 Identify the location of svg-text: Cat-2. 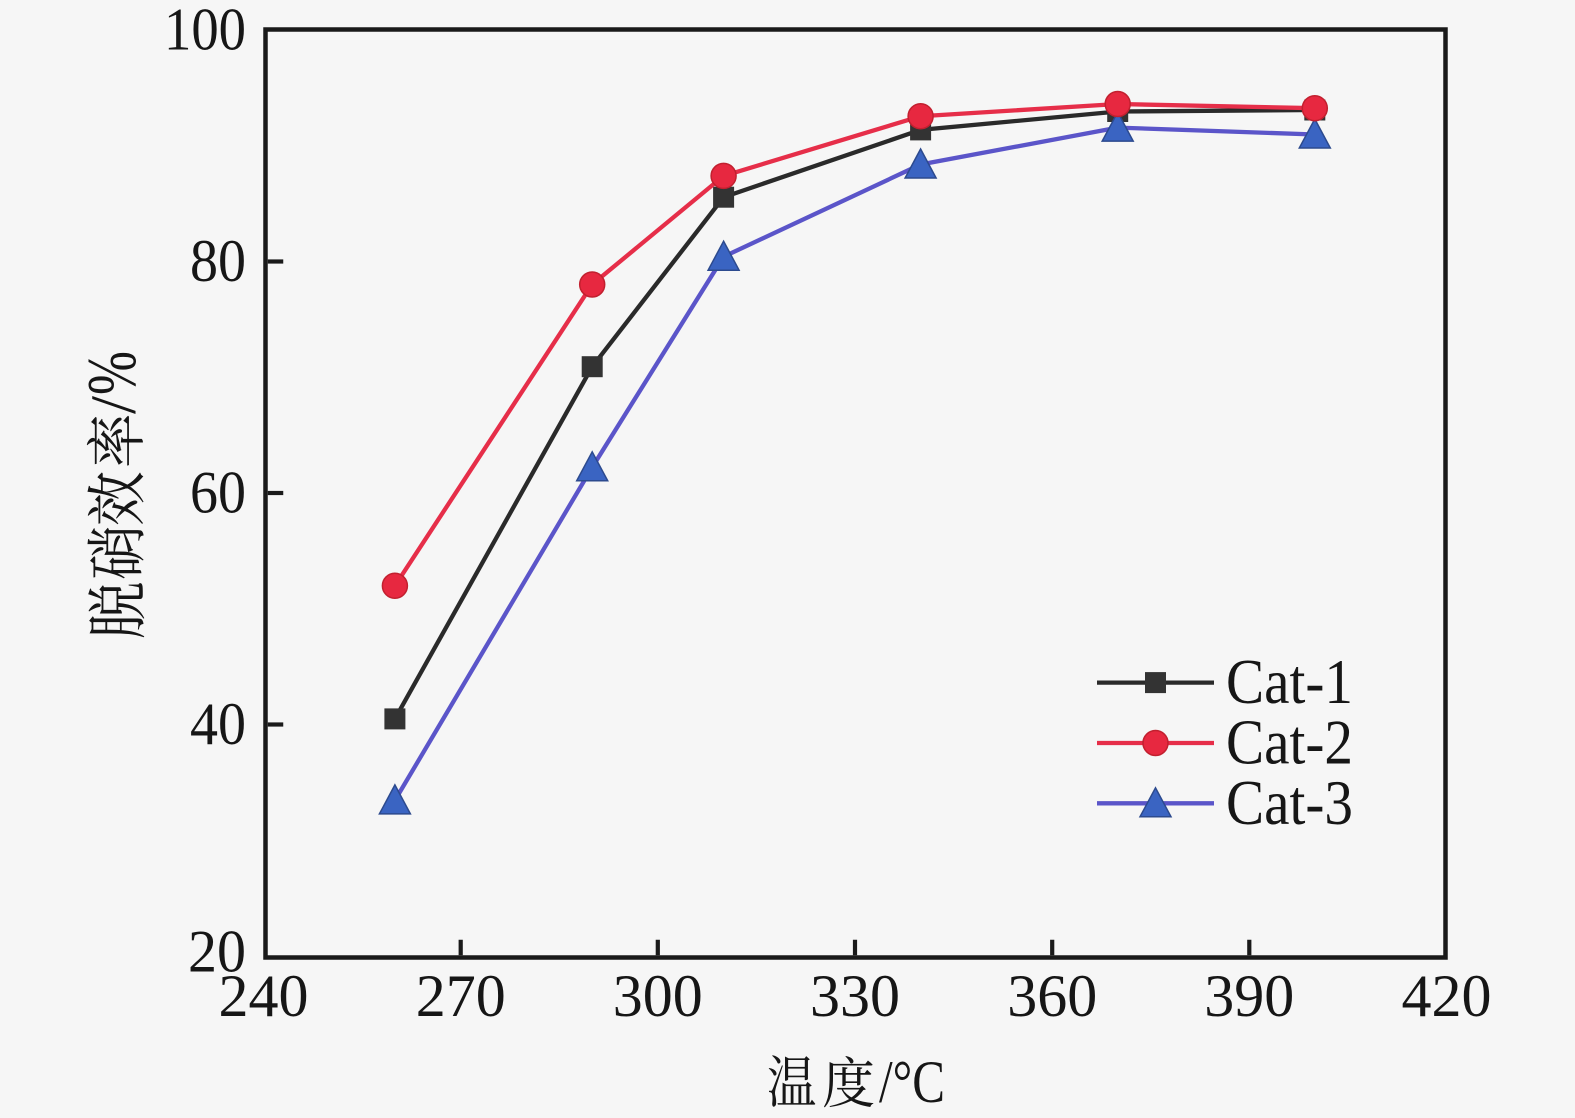
(1289, 743).